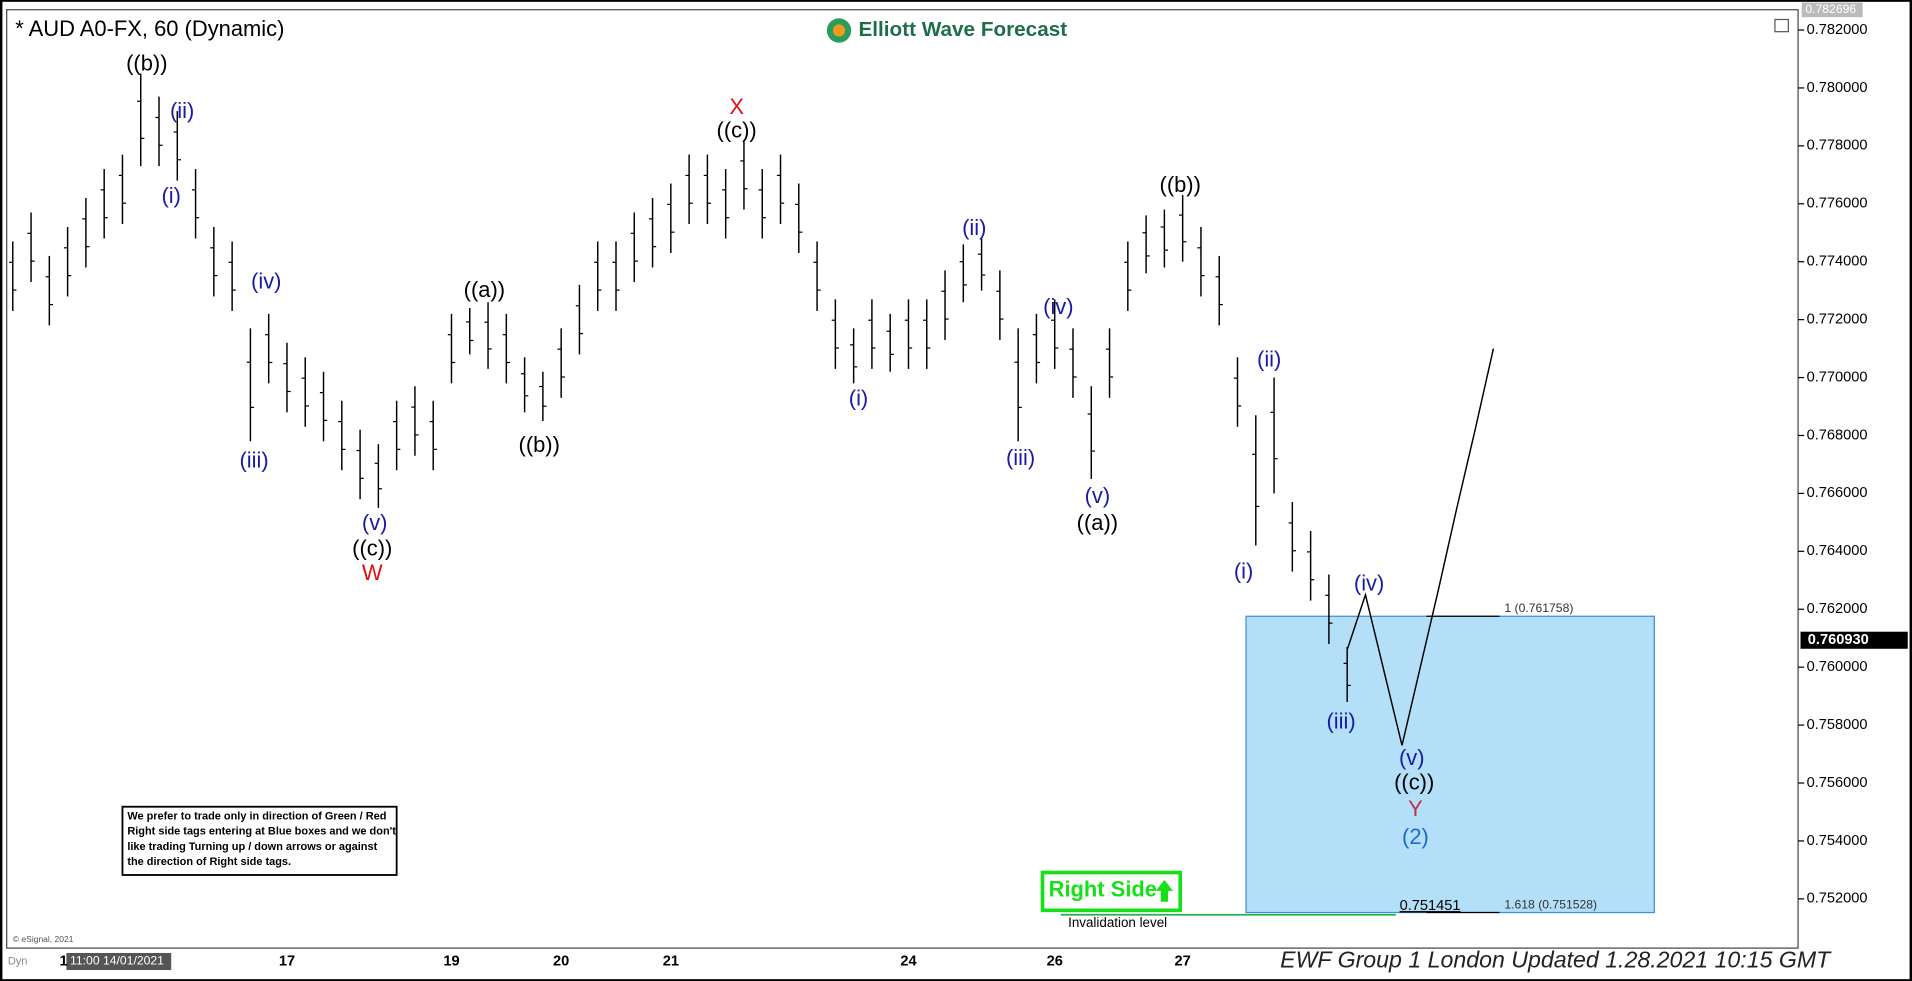  Describe the element at coordinates (1837, 377) in the screenshot. I see `y-tick-label: 0.770000` at that location.